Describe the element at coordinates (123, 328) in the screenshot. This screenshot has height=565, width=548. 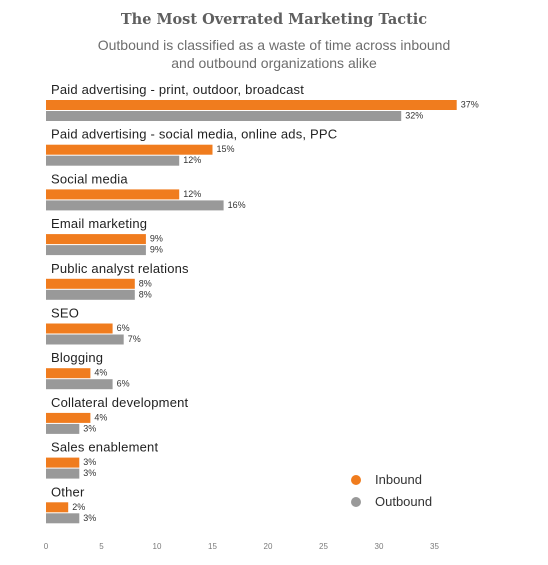
I see `inbound-value-label: 6%` at that location.